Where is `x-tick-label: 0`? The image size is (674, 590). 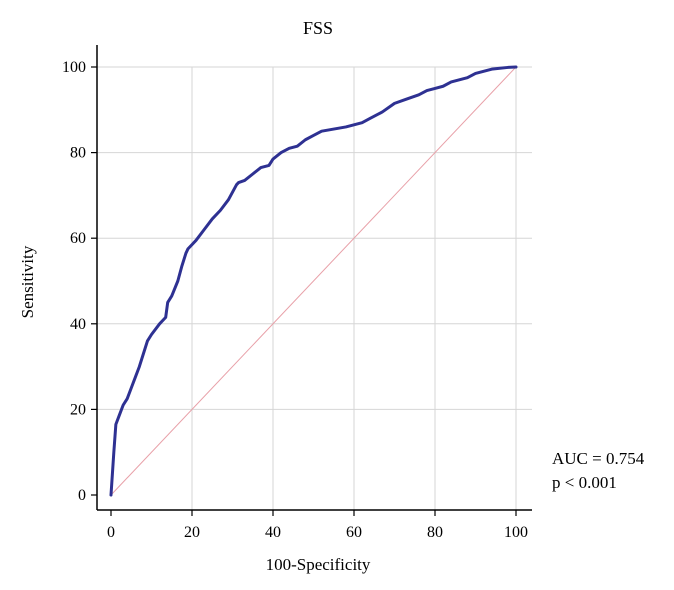 x-tick-label: 0 is located at coordinates (111, 532).